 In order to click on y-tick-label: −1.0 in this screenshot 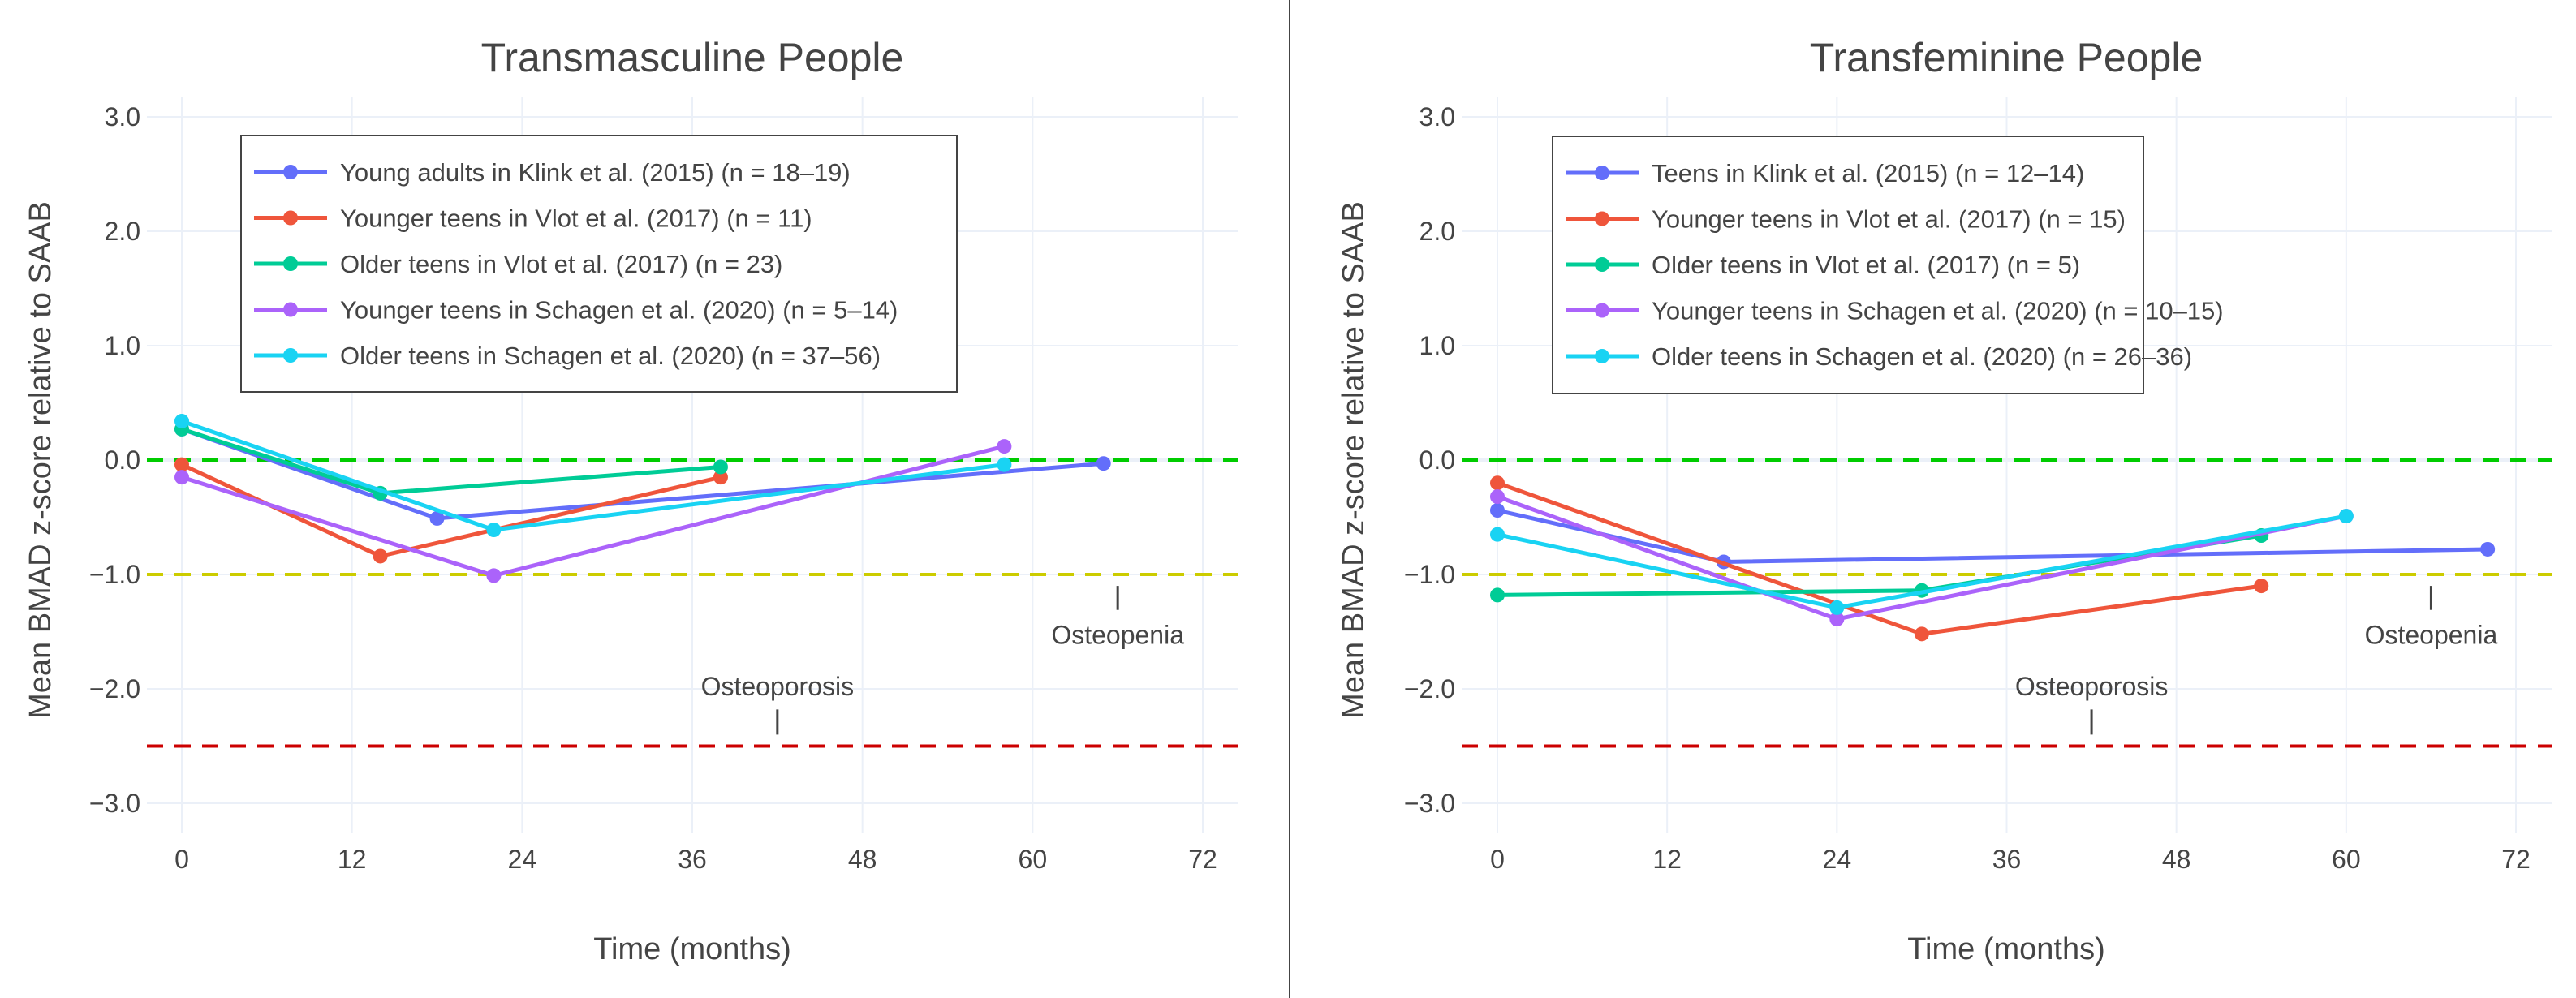, I will do `click(114, 574)`.